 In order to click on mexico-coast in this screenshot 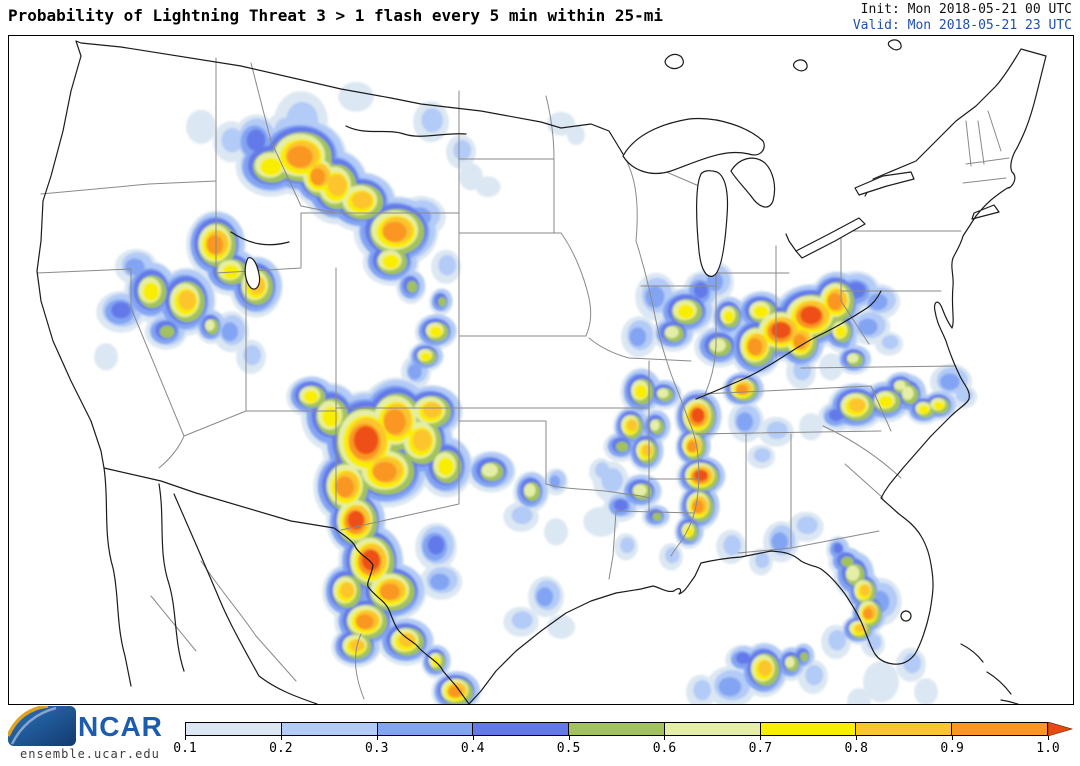, I will do `click(210, 585)`.